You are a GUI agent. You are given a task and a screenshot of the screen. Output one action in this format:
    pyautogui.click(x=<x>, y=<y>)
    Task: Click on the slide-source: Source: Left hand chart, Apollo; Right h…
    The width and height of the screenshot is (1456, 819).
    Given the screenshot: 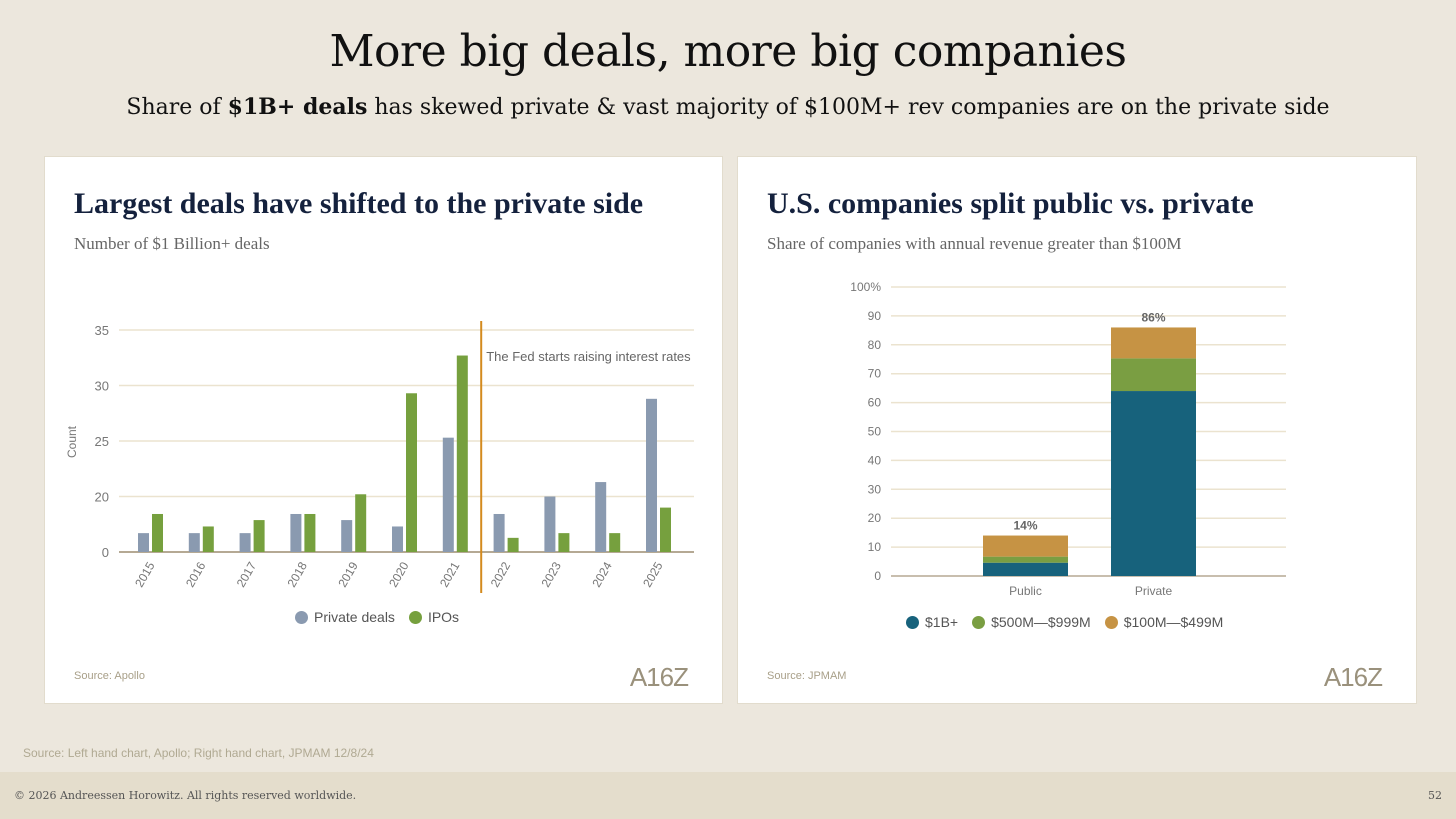 What is the action you would take?
    pyautogui.click(x=198, y=753)
    